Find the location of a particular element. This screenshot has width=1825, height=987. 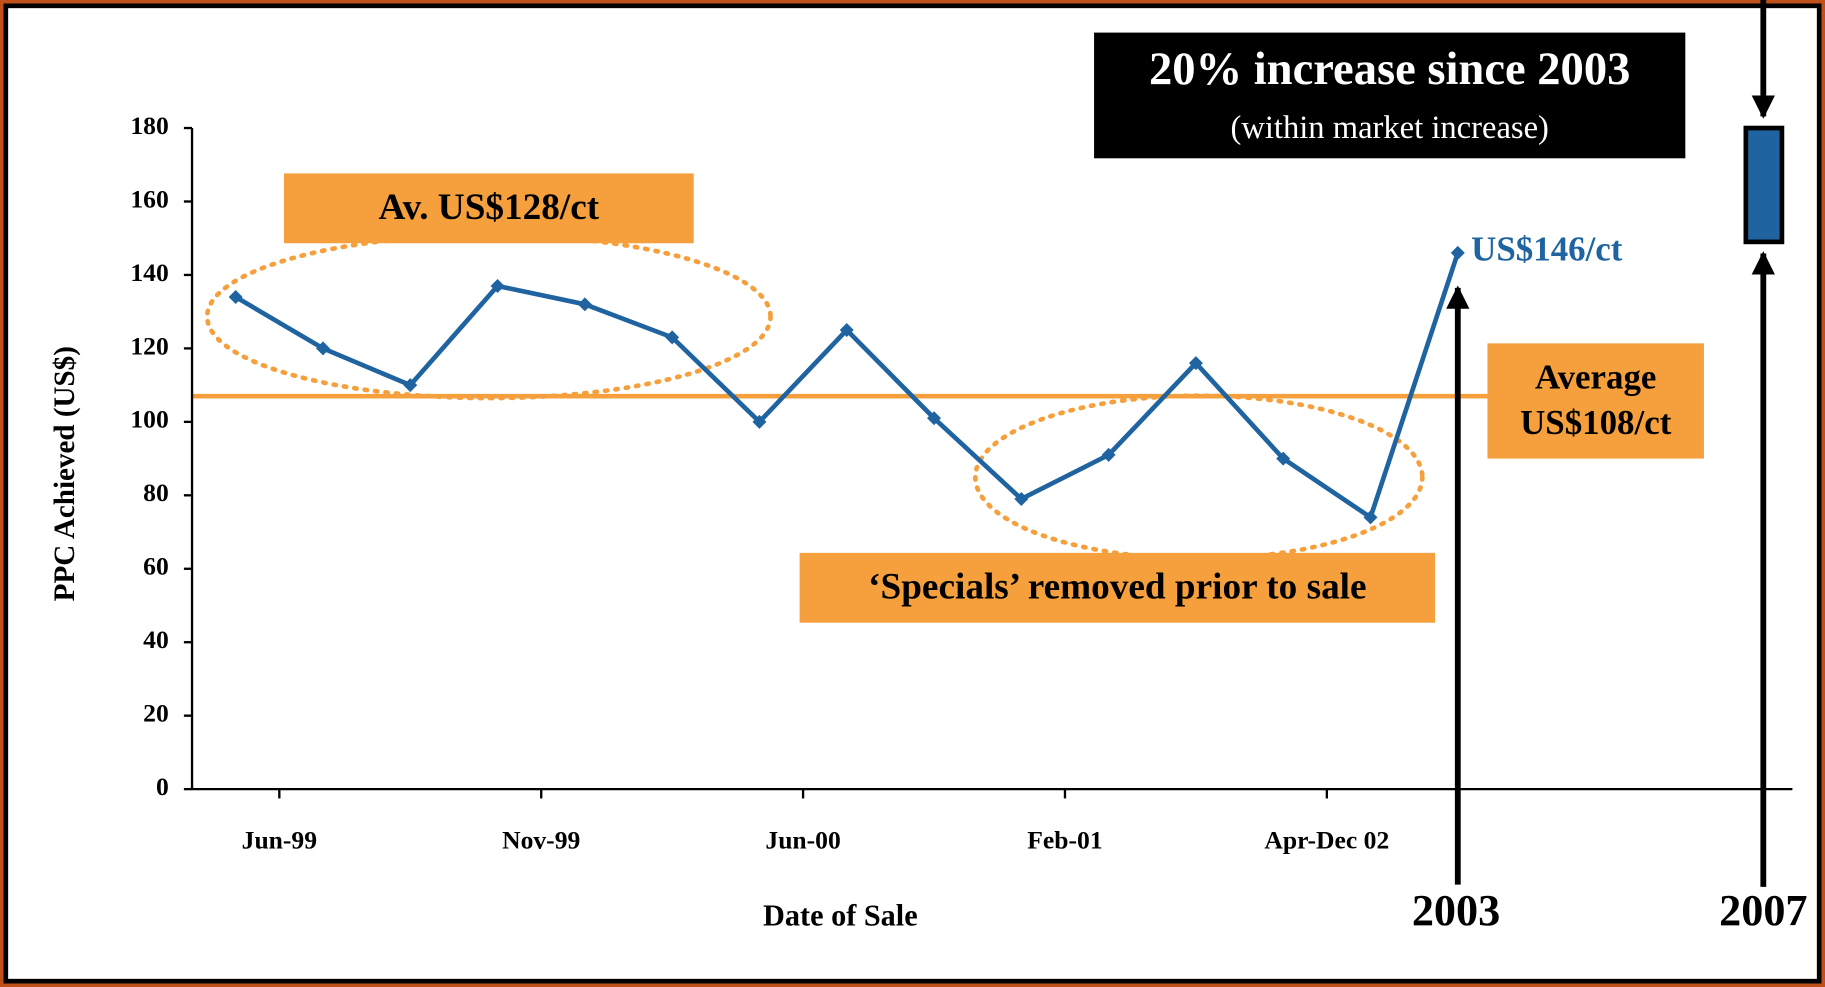

y-tick-label: 40 is located at coordinates (156, 639).